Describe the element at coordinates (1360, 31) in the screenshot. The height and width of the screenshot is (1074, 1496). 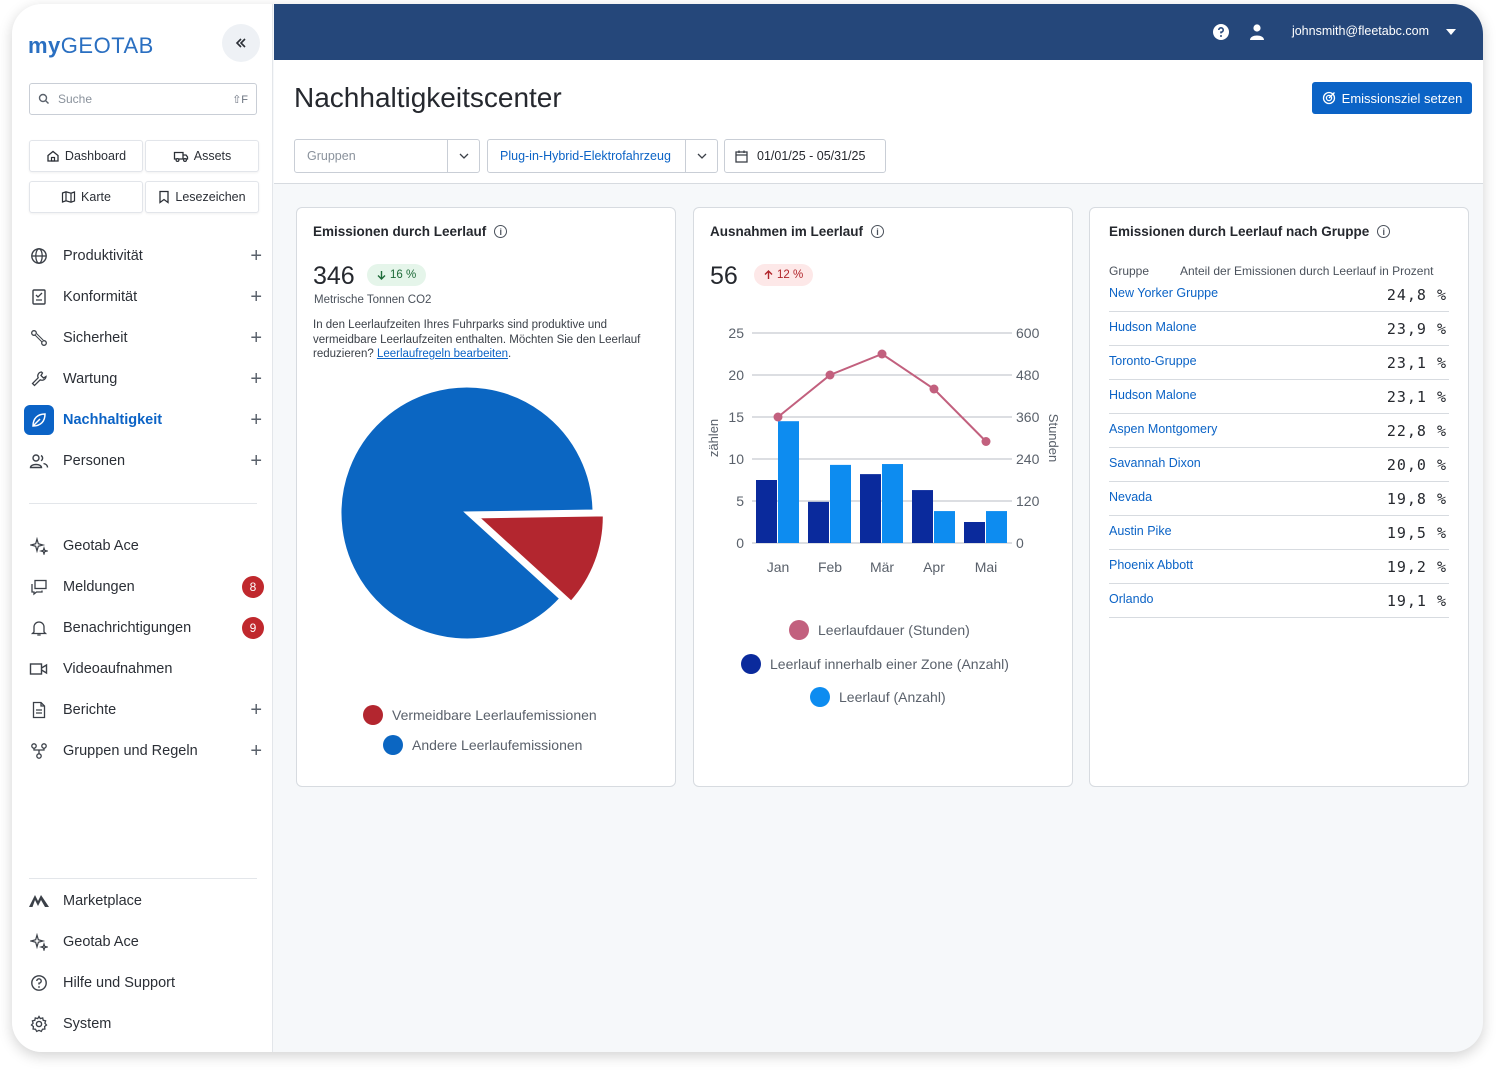
I see `user-email: johnsmith@fleetabc.com` at that location.